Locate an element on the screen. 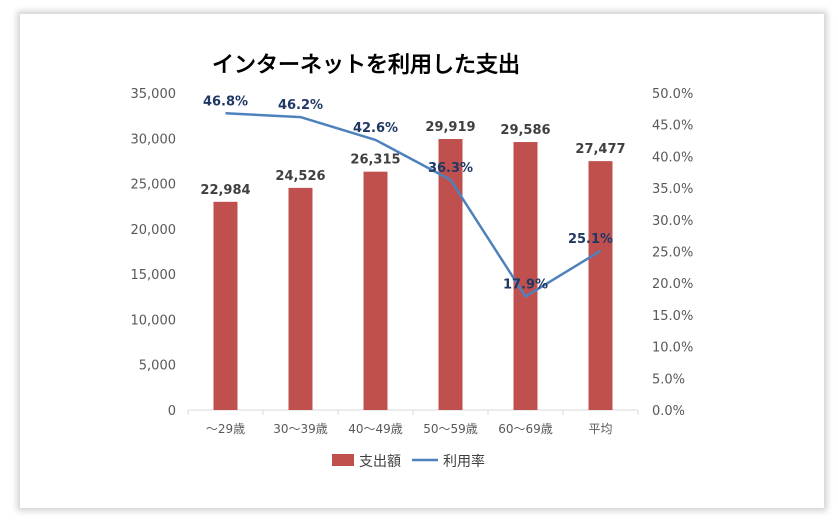  x-tick-label: ～29歳 is located at coordinates (225, 429).